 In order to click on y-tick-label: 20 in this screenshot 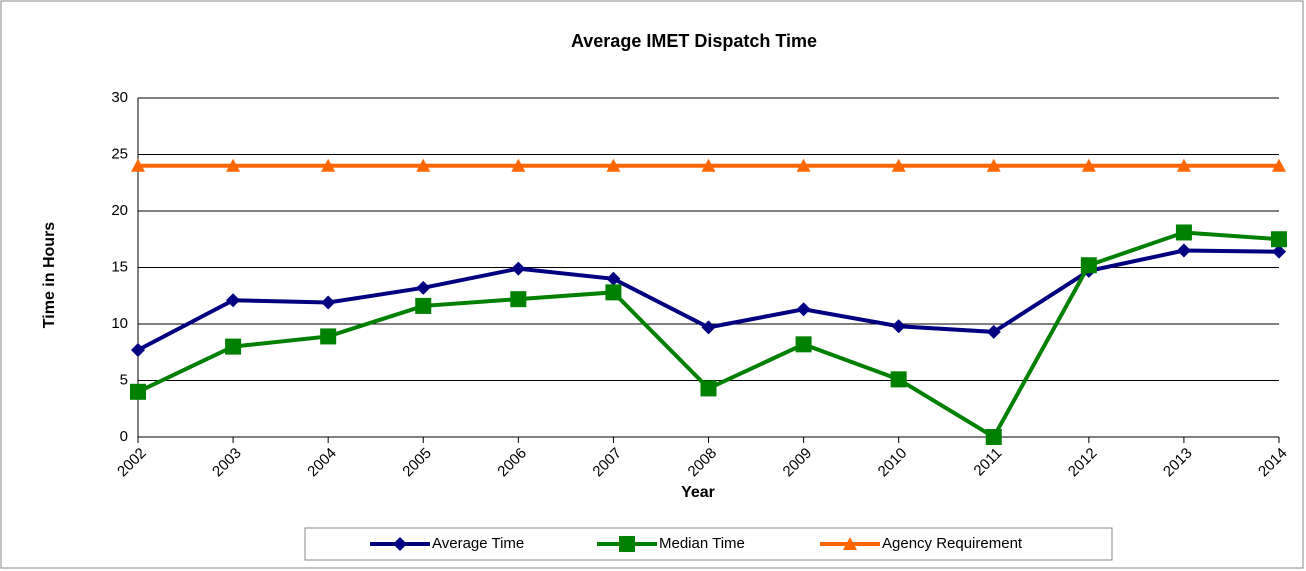, I will do `click(119, 210)`.